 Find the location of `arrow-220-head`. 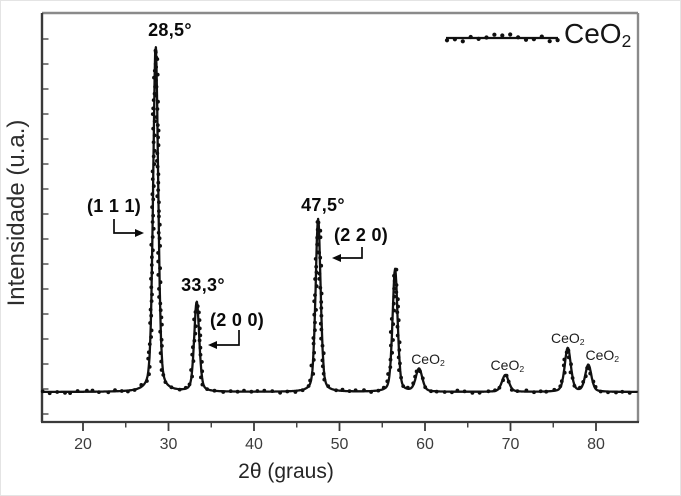

arrow-220-head is located at coordinates (336, 258).